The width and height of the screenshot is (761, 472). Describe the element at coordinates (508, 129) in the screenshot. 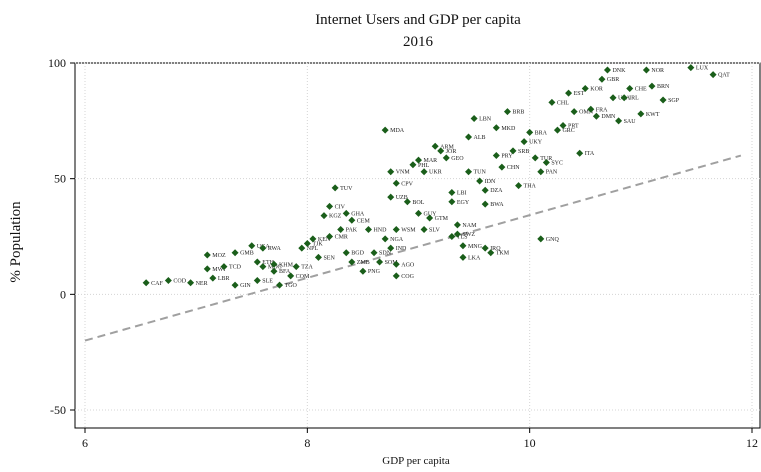

I see `point-label: MKD` at that location.